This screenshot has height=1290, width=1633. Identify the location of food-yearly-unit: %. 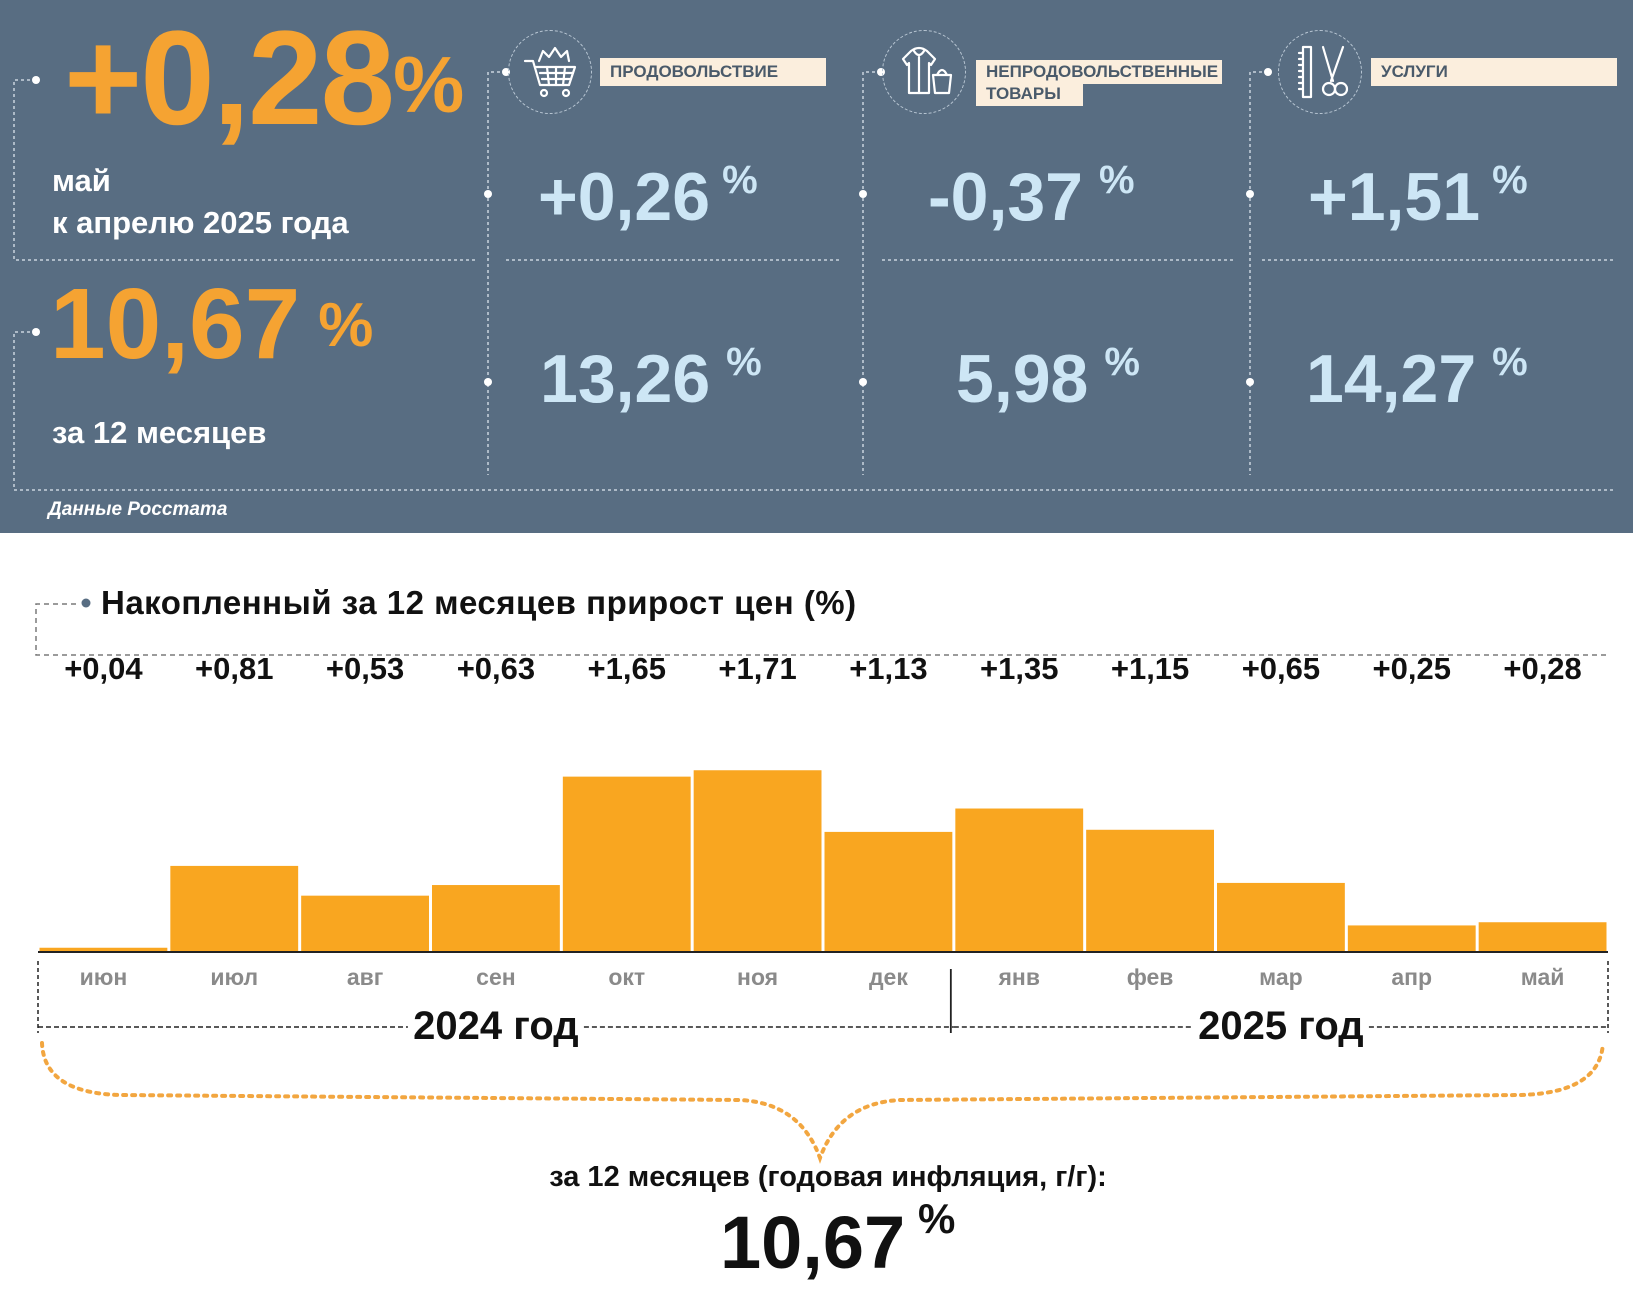
(744, 362).